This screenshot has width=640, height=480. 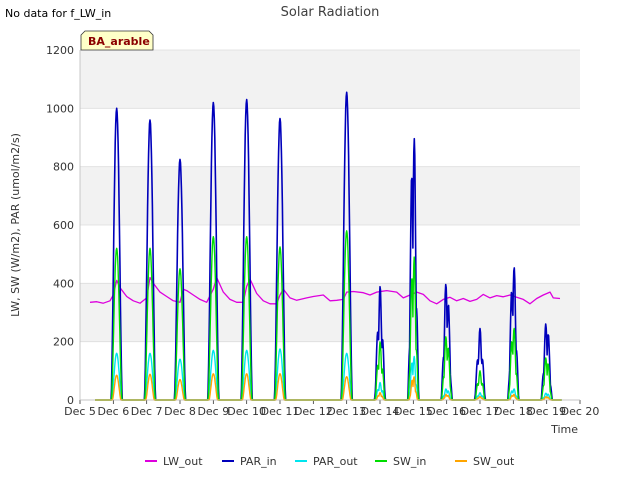 I want to click on chart-title: Solar Radiation, so click(x=330, y=12).